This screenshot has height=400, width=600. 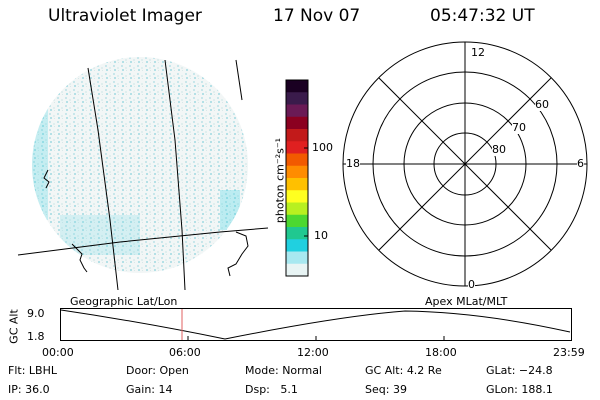 I want to click on status-glon: GLon: 188.1, so click(x=519, y=389).